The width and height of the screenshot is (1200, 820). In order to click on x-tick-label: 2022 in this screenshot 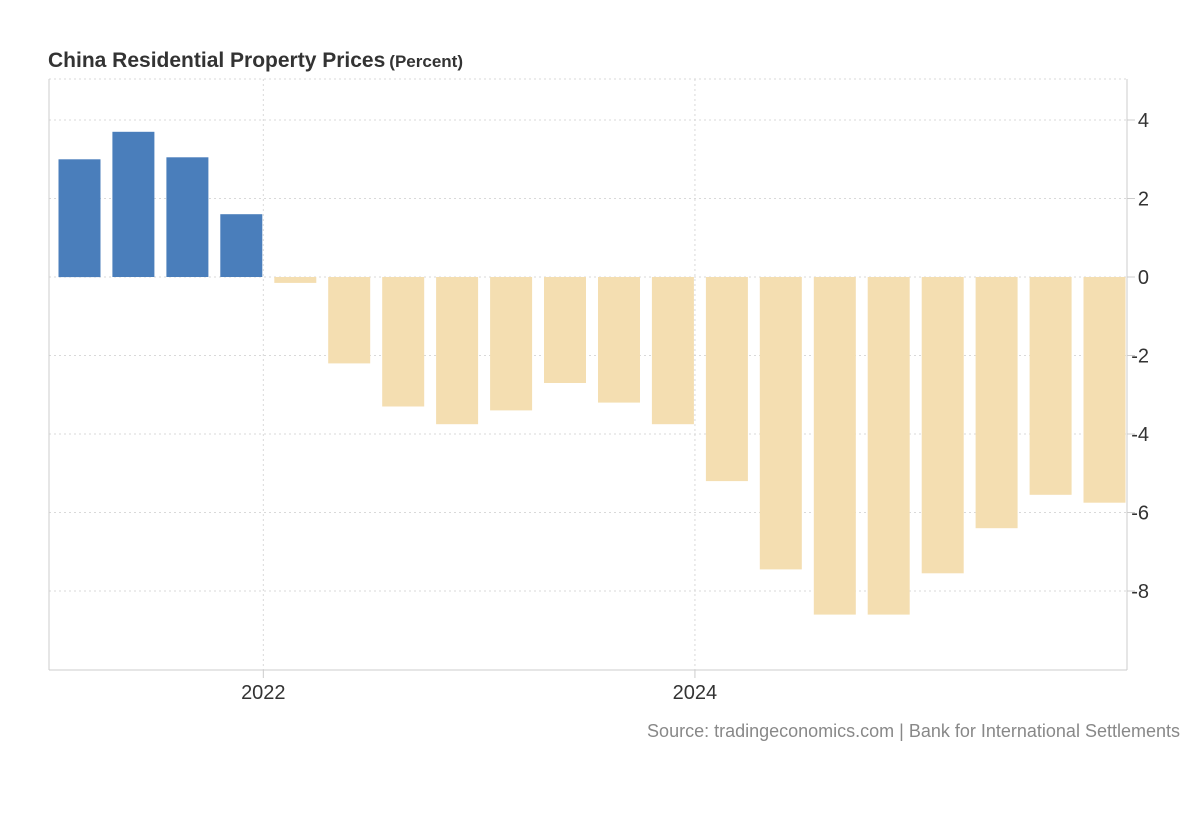, I will do `click(263, 693)`.